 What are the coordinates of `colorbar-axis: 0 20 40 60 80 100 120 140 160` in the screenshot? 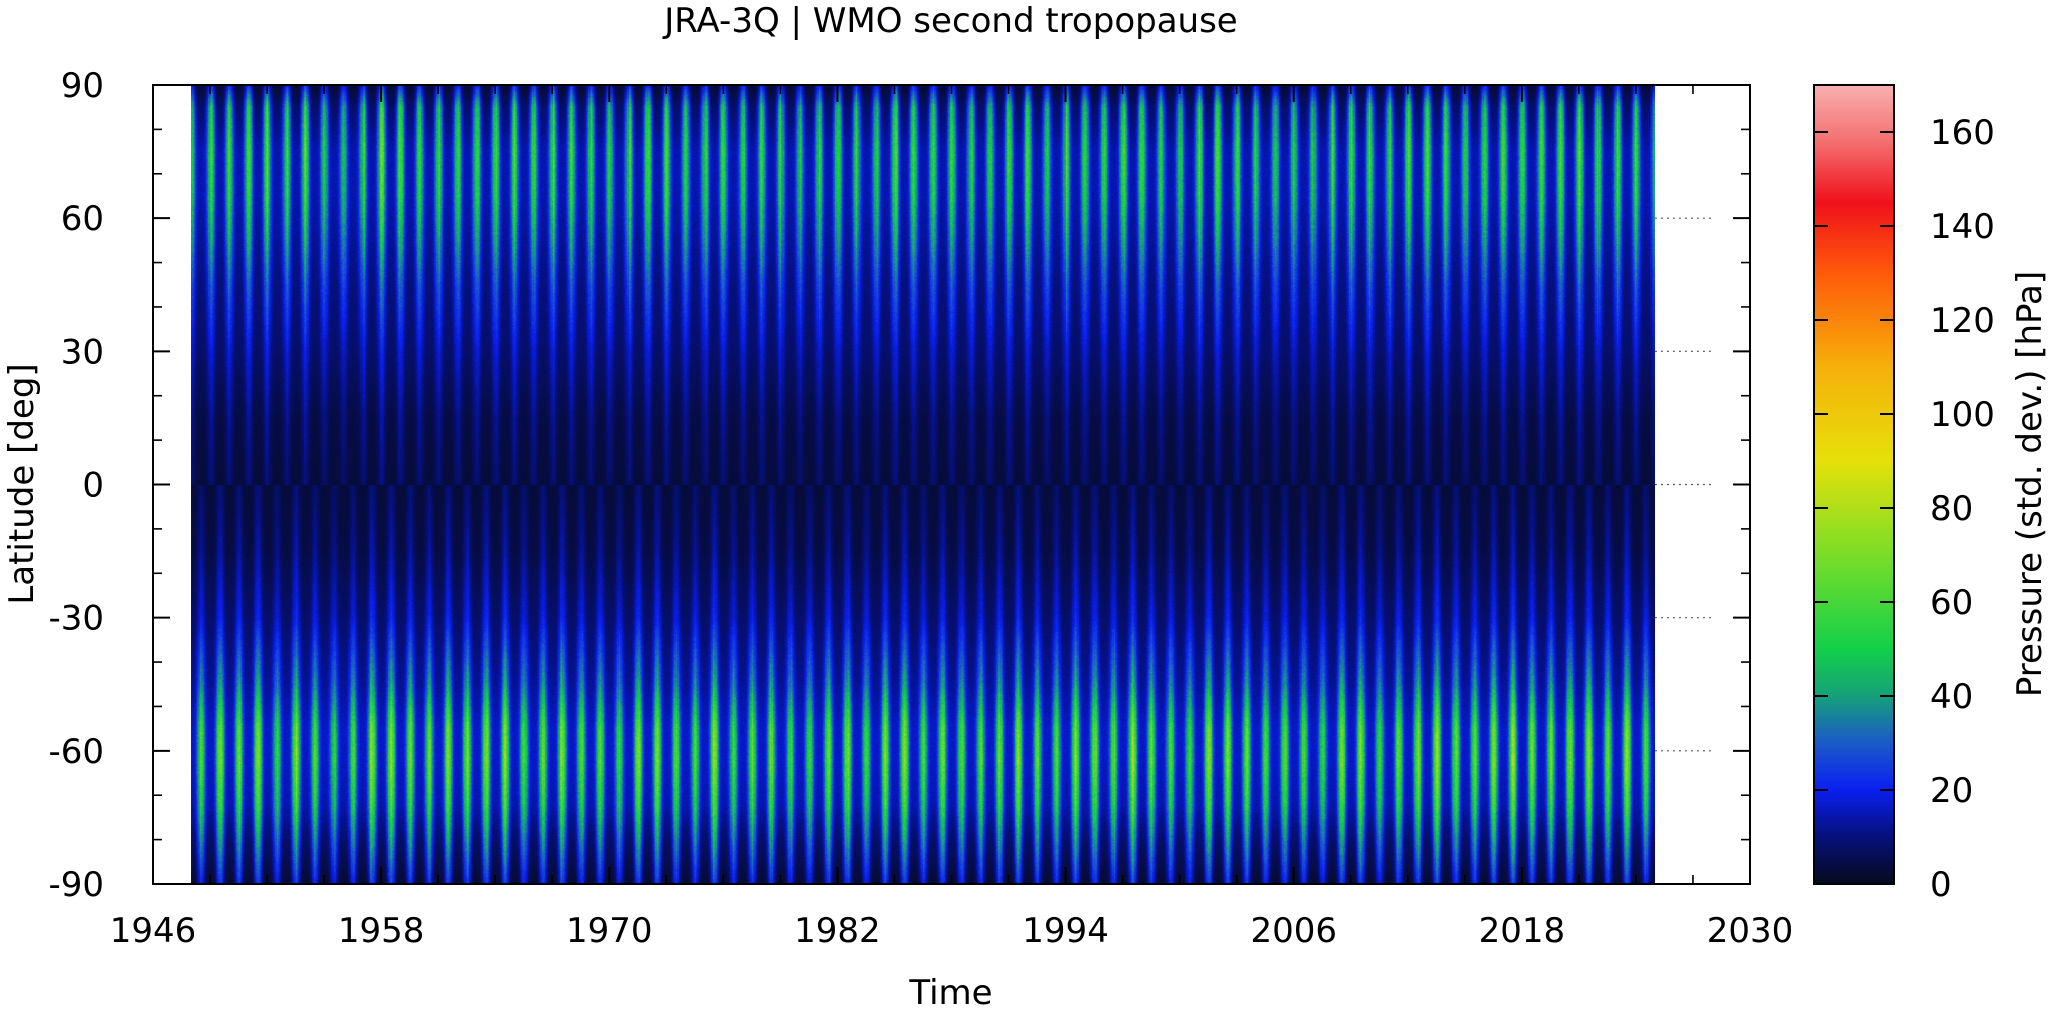 It's located at (1904, 509).